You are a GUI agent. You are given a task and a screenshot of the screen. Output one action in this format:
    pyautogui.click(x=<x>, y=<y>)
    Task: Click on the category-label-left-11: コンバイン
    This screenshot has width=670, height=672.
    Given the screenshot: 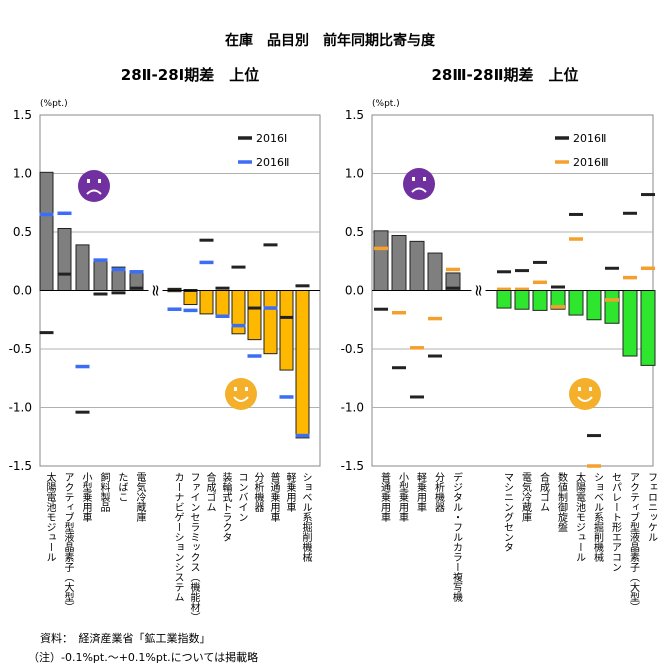 What is the action you would take?
    pyautogui.click(x=242, y=497)
    